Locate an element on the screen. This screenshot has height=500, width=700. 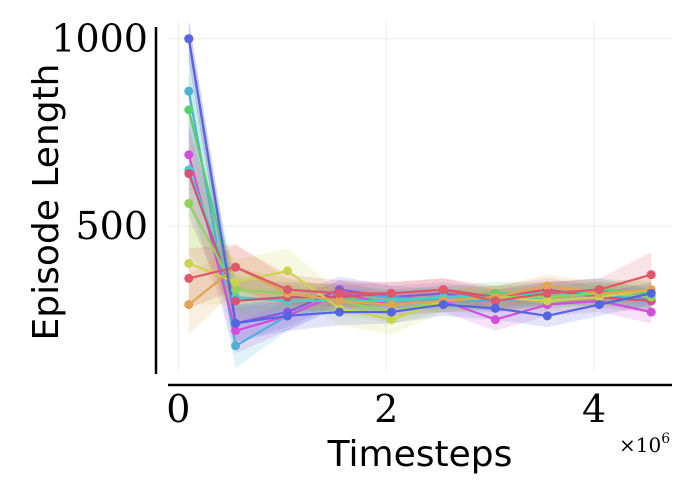
series-7-band is located at coordinates (420, 278).